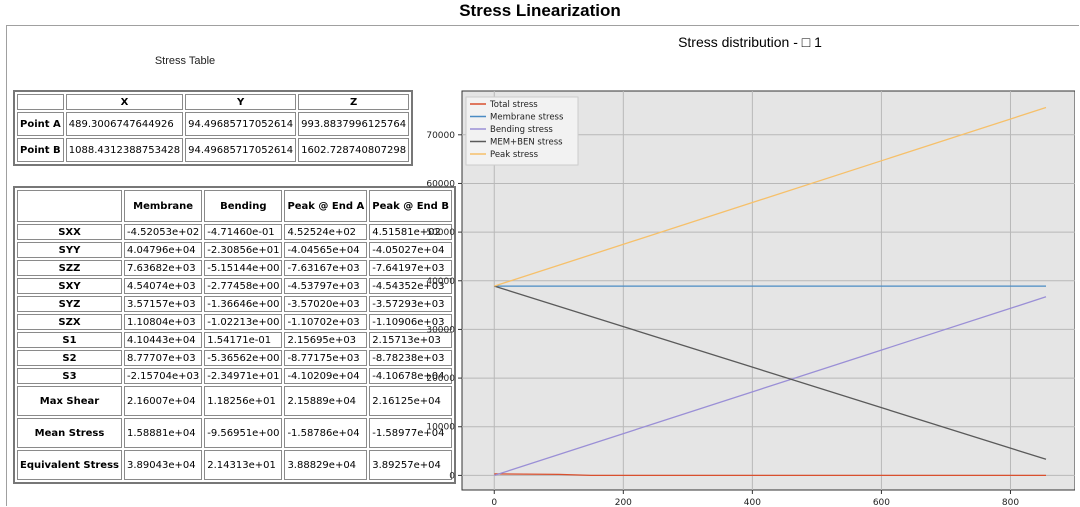 The image size is (1080, 507). Describe the element at coordinates (410, 358) in the screenshot. I see `table-cell: -8.78238e+03` at that location.